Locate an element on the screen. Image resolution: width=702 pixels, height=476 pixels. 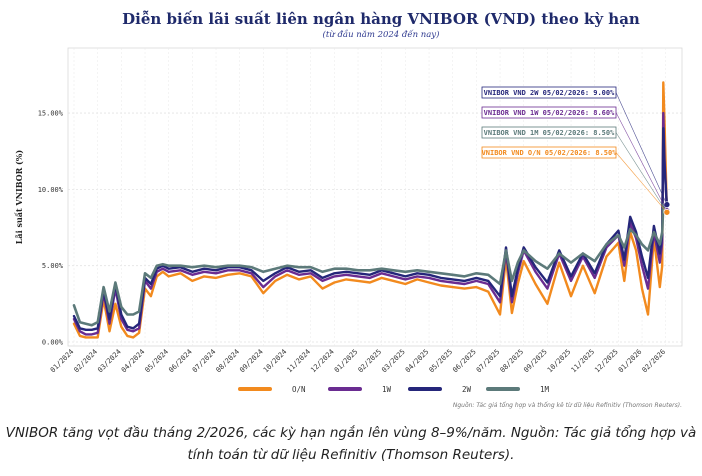
x-tick-label: 09/2025 is located at coordinates (535, 361).